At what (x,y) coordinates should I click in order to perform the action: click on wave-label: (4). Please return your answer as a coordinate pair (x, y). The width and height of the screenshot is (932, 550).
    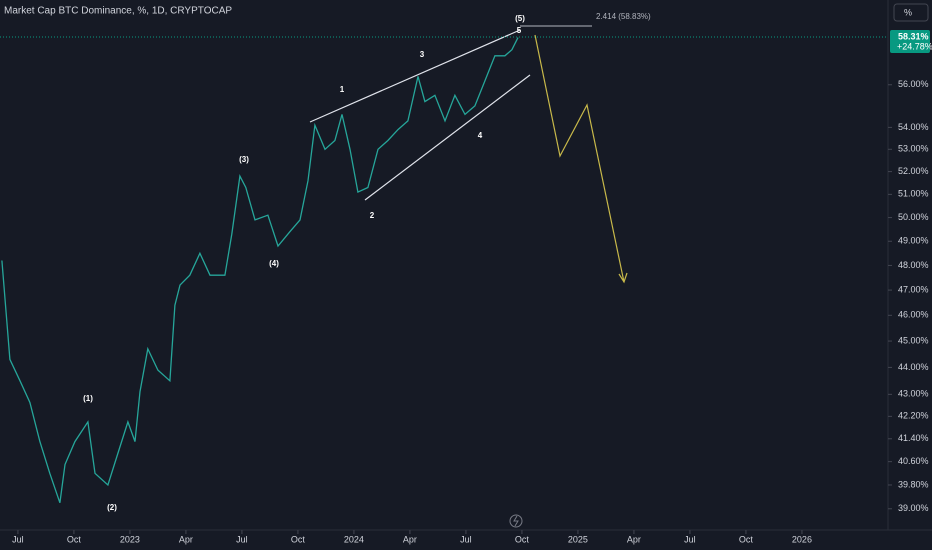
    Looking at the image, I should click on (274, 263).